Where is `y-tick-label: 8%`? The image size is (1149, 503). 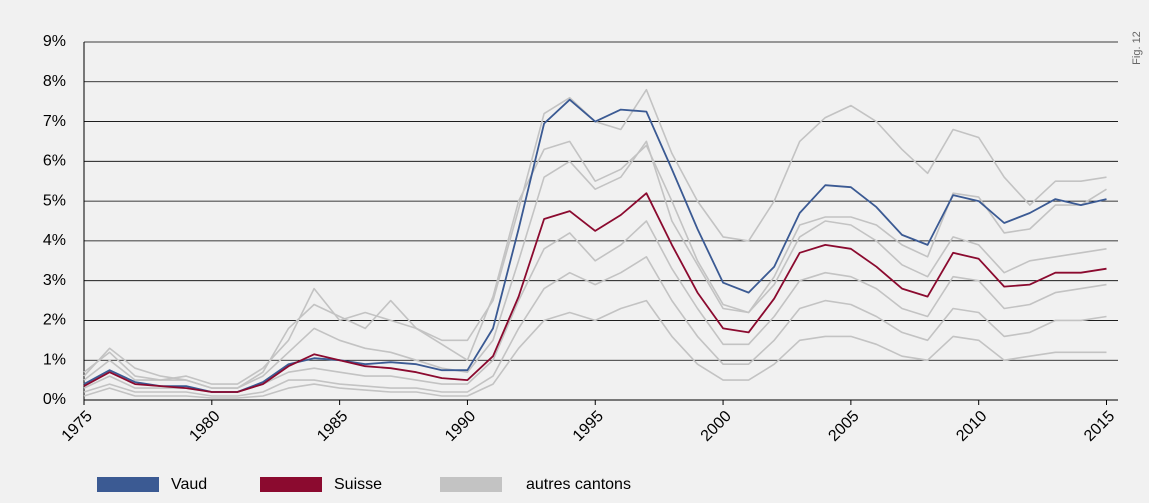 y-tick-label: 8% is located at coordinates (54, 81).